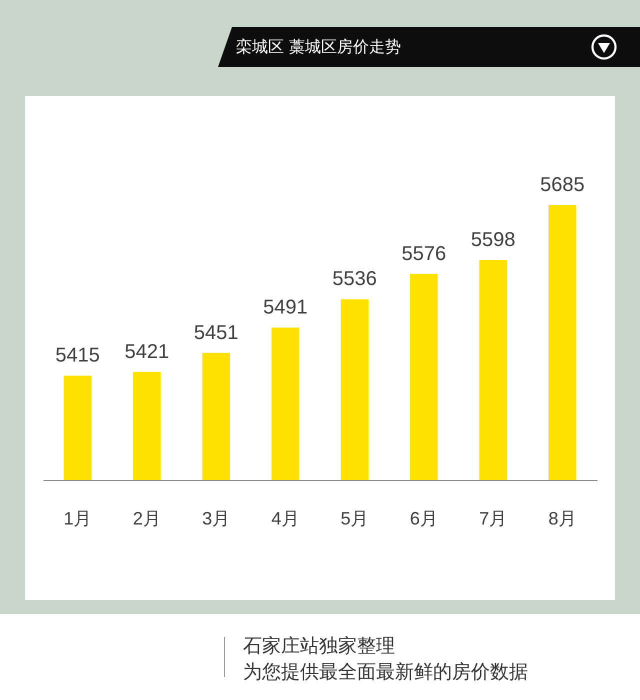  Describe the element at coordinates (146, 518) in the screenshot. I see `x-tick-label: 2月` at that location.